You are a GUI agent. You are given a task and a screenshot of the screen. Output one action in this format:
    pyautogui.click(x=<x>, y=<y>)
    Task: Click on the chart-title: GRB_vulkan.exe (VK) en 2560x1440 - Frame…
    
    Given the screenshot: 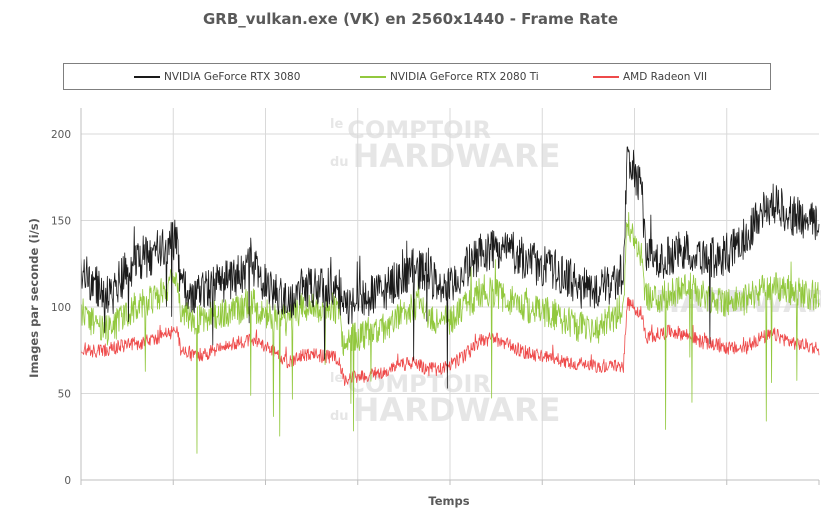 What is the action you would take?
    pyautogui.click(x=410, y=19)
    